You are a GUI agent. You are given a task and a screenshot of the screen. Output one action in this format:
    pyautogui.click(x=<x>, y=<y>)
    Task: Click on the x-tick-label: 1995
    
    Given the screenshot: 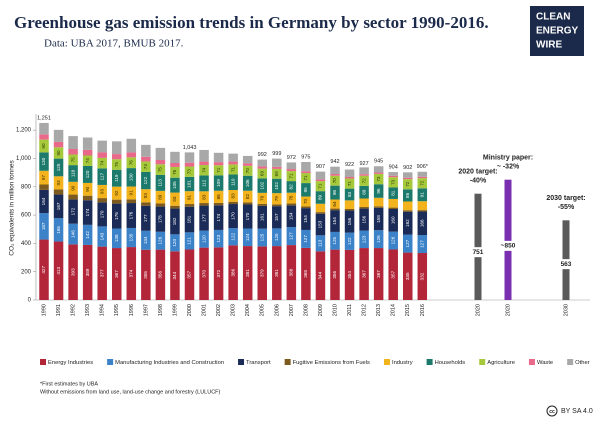 What is the action you would take?
    pyautogui.click(x=117, y=310)
    